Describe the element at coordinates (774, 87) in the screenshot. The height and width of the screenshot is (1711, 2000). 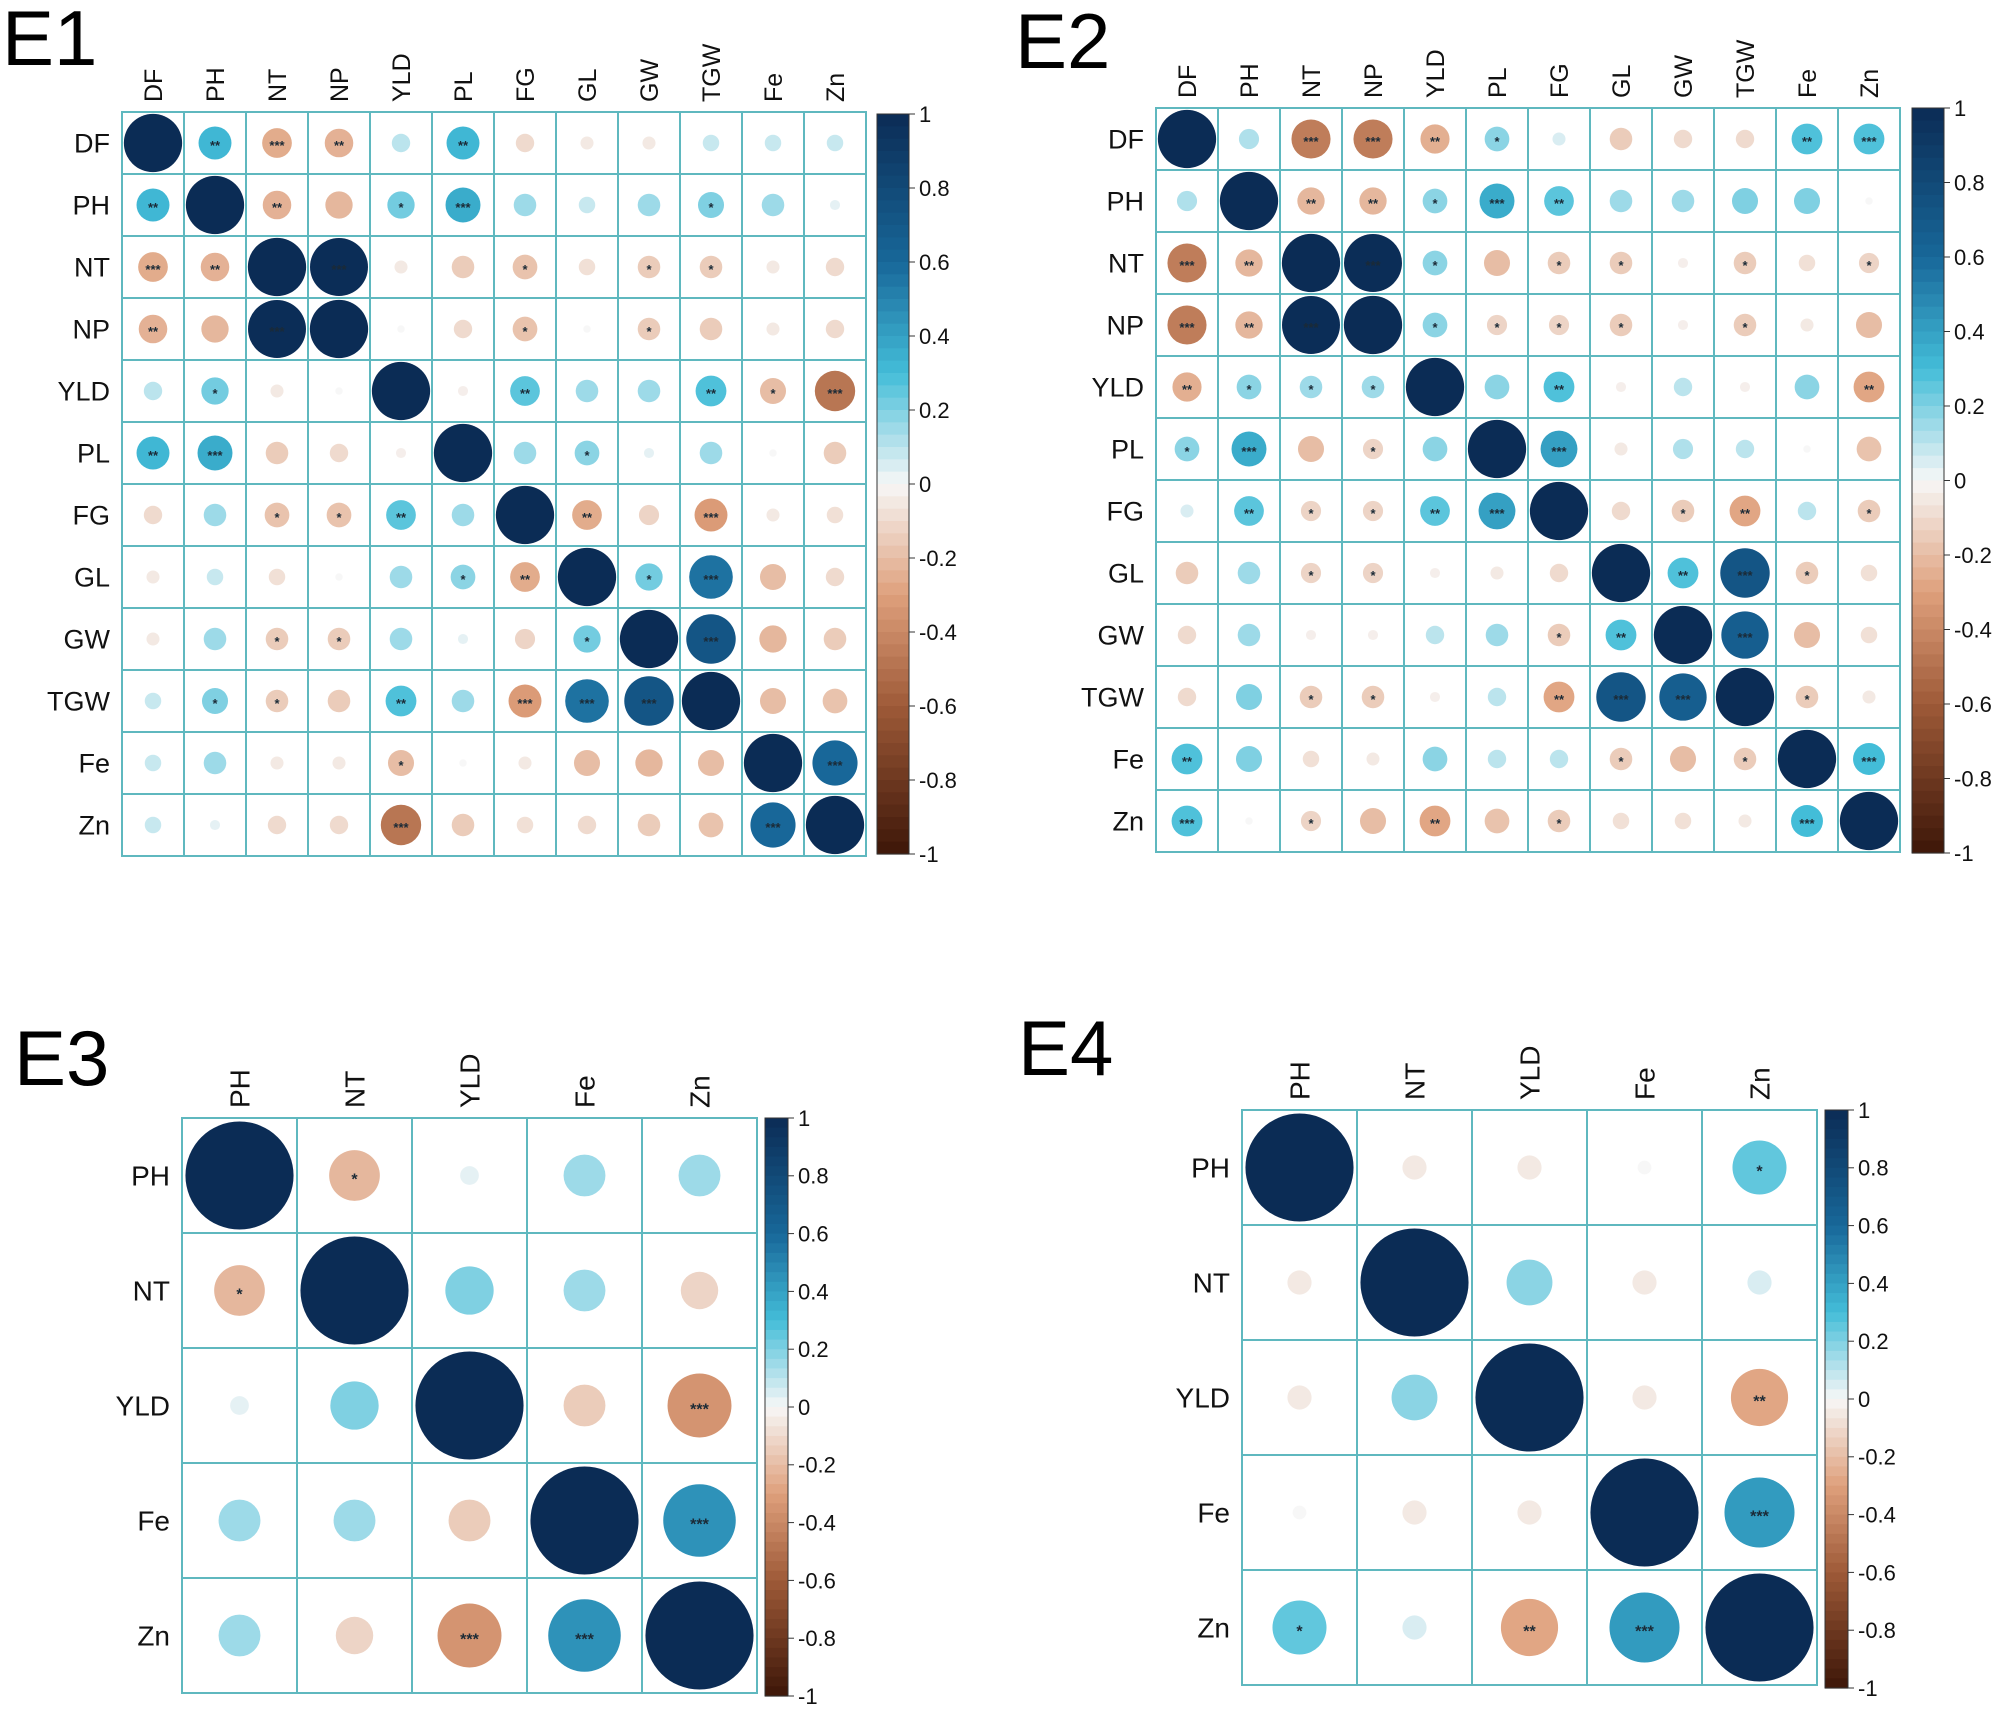
I see `column-label-Fe: Fe` at that location.